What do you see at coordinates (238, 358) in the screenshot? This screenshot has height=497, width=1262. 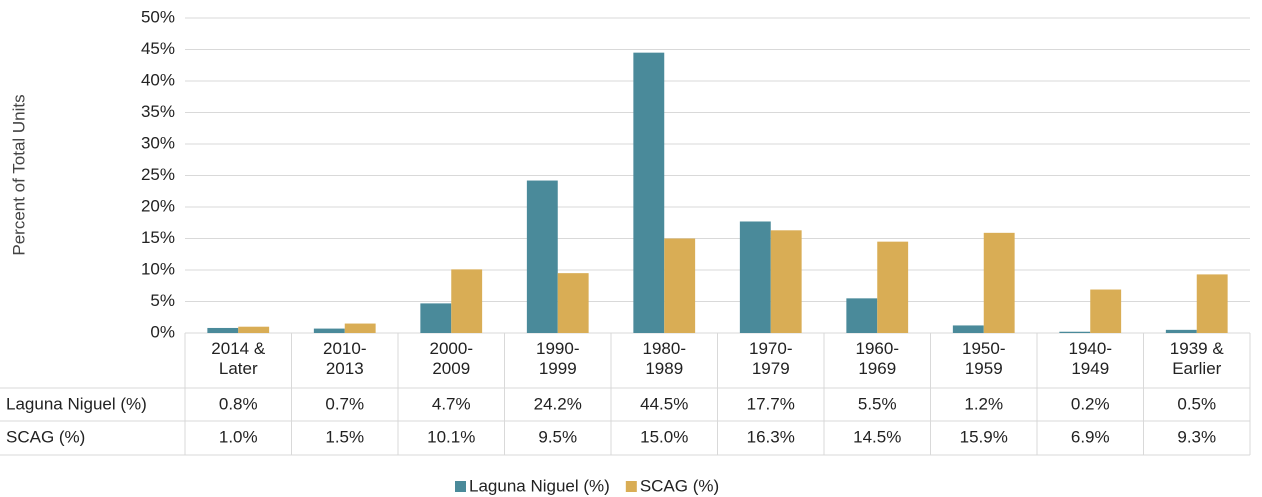 I see `x-tick-label: 2014 & Later` at bounding box center [238, 358].